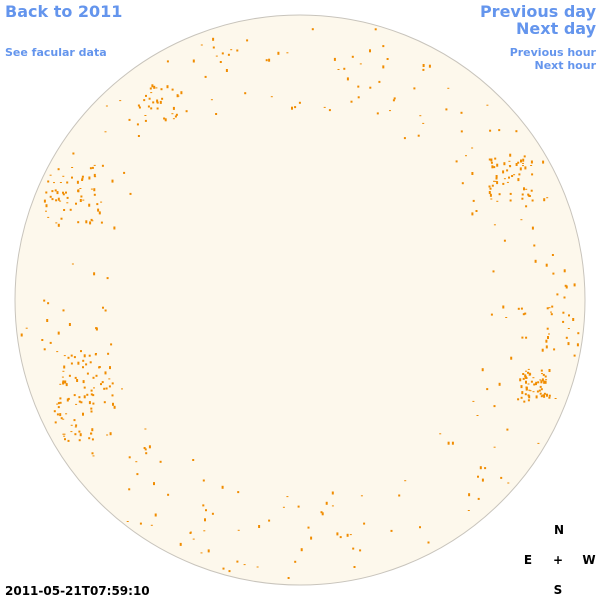  Describe the element at coordinates (63, 11) in the screenshot. I see `back-link: Back to 2011` at that location.